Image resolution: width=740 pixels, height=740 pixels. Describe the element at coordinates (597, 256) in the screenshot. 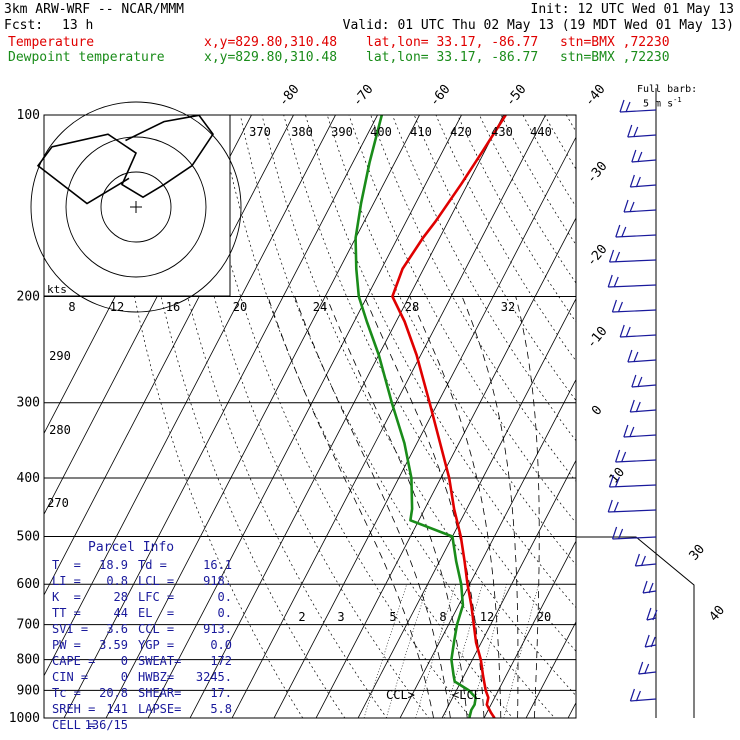

I see `isotherm-label: -20` at that location.